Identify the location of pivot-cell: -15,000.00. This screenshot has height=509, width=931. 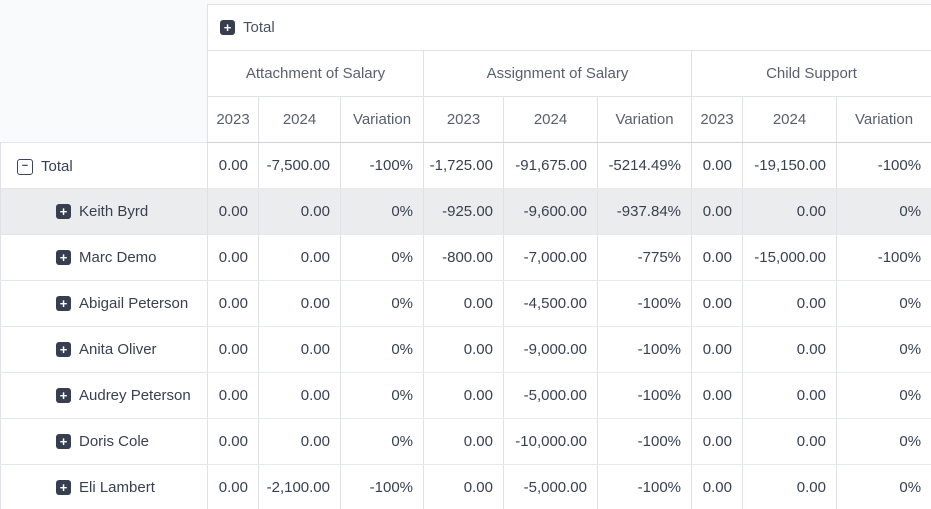
(789, 257).